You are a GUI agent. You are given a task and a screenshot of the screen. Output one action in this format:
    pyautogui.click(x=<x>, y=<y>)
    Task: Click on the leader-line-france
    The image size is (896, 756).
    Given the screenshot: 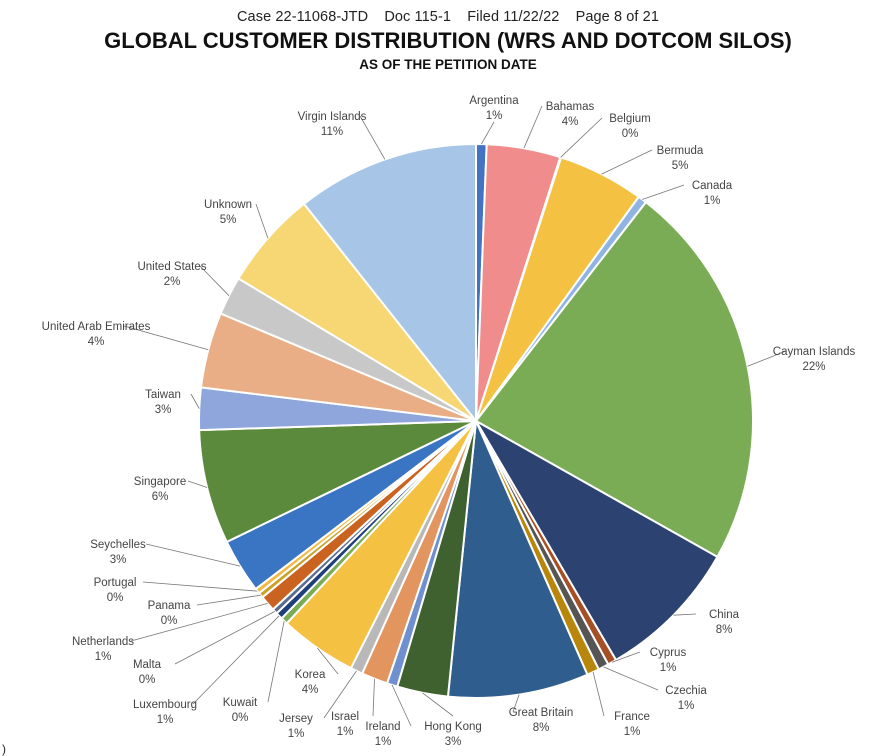 What is the action you would take?
    pyautogui.click(x=598, y=694)
    